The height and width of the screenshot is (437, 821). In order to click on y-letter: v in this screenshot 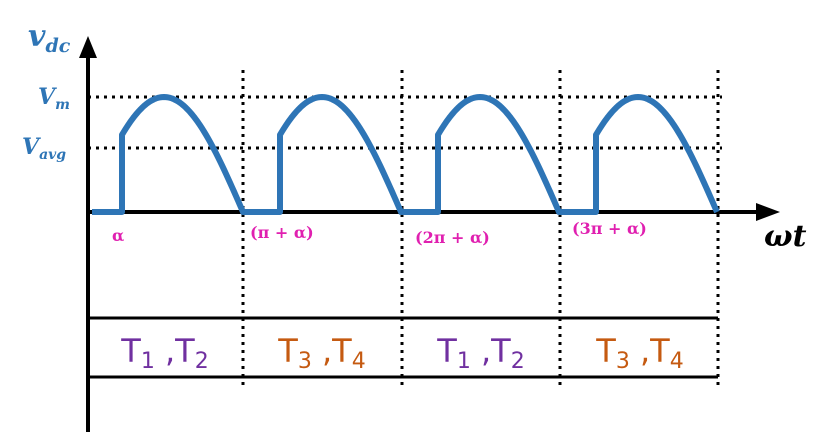, I will do `click(37, 36)`.